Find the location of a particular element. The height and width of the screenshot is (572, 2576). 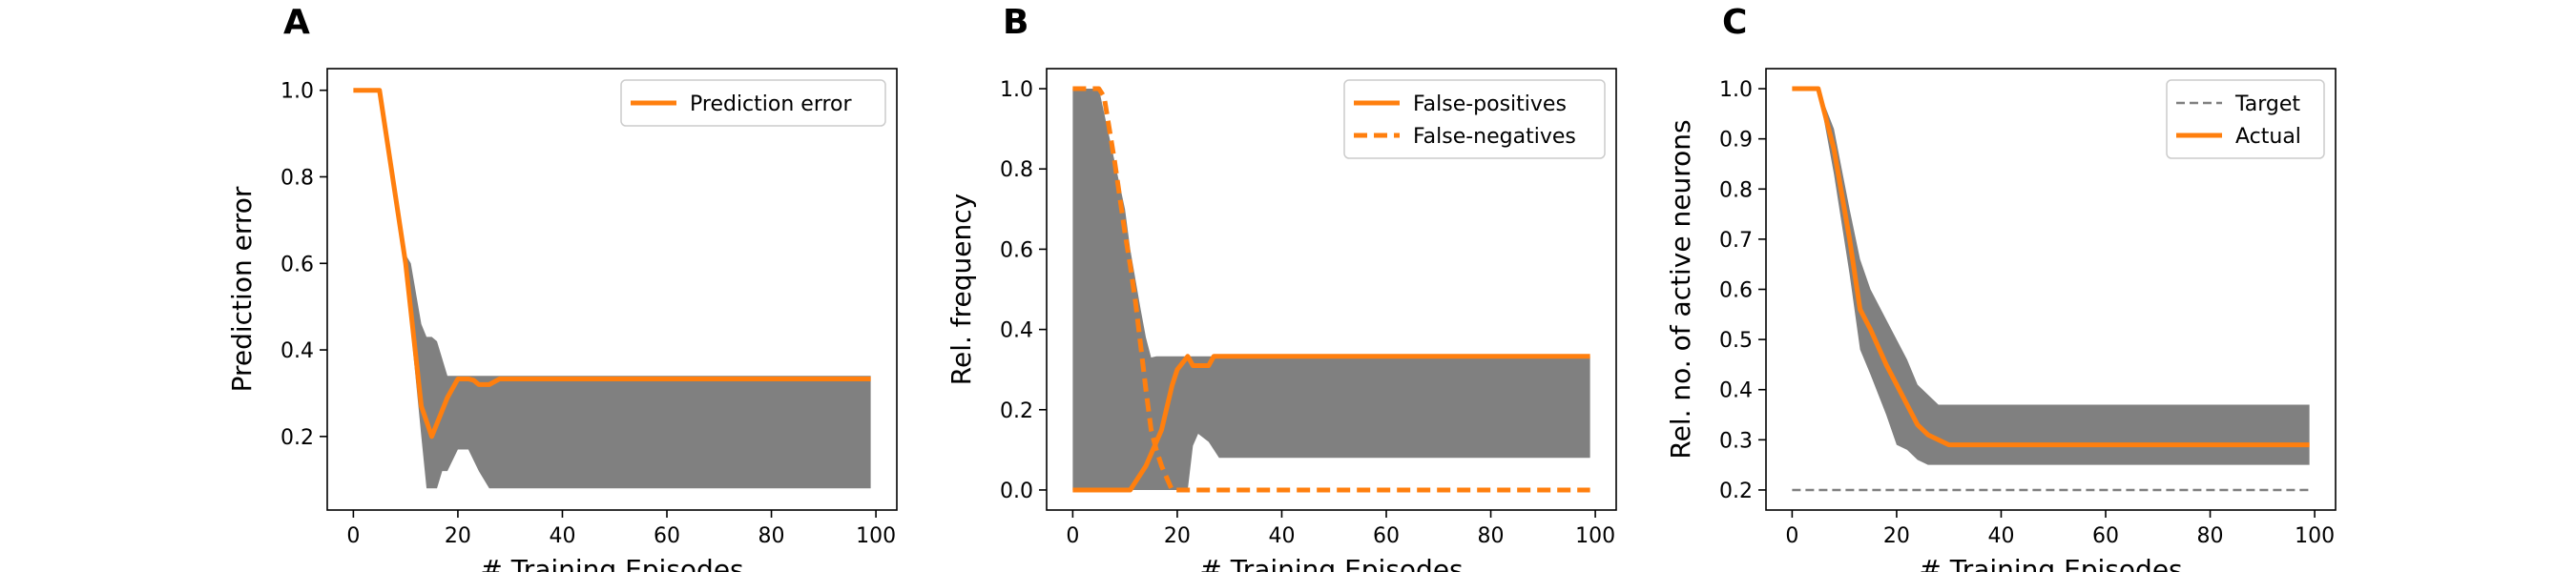

x-tick-label-c-2: 40 is located at coordinates (2000, 536).